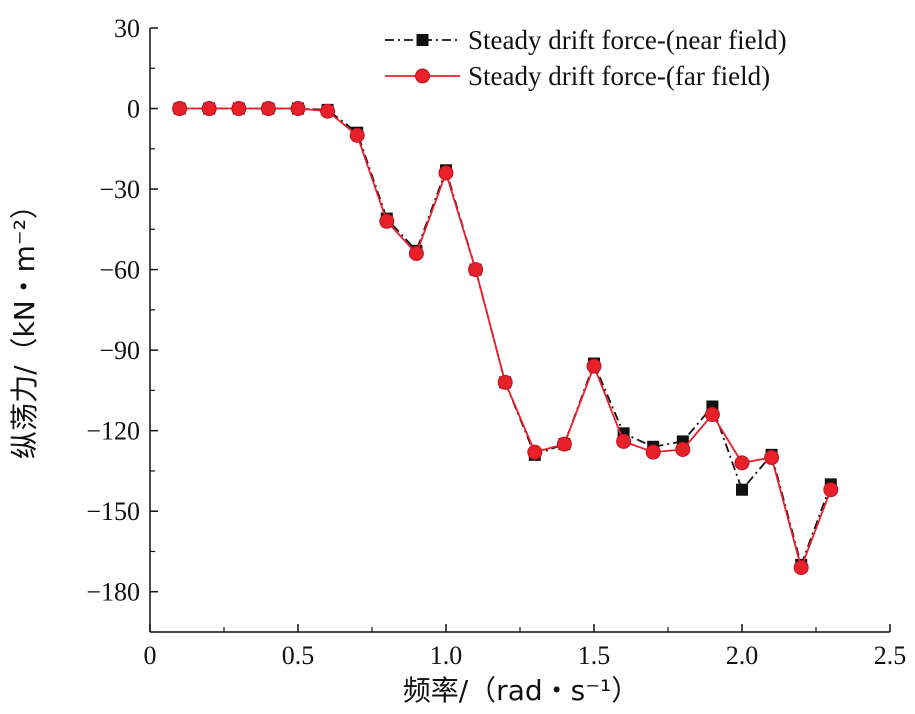  Describe the element at coordinates (521, 690) in the screenshot. I see `x-axis-title: 频率/（rad・s⁻¹）` at that location.